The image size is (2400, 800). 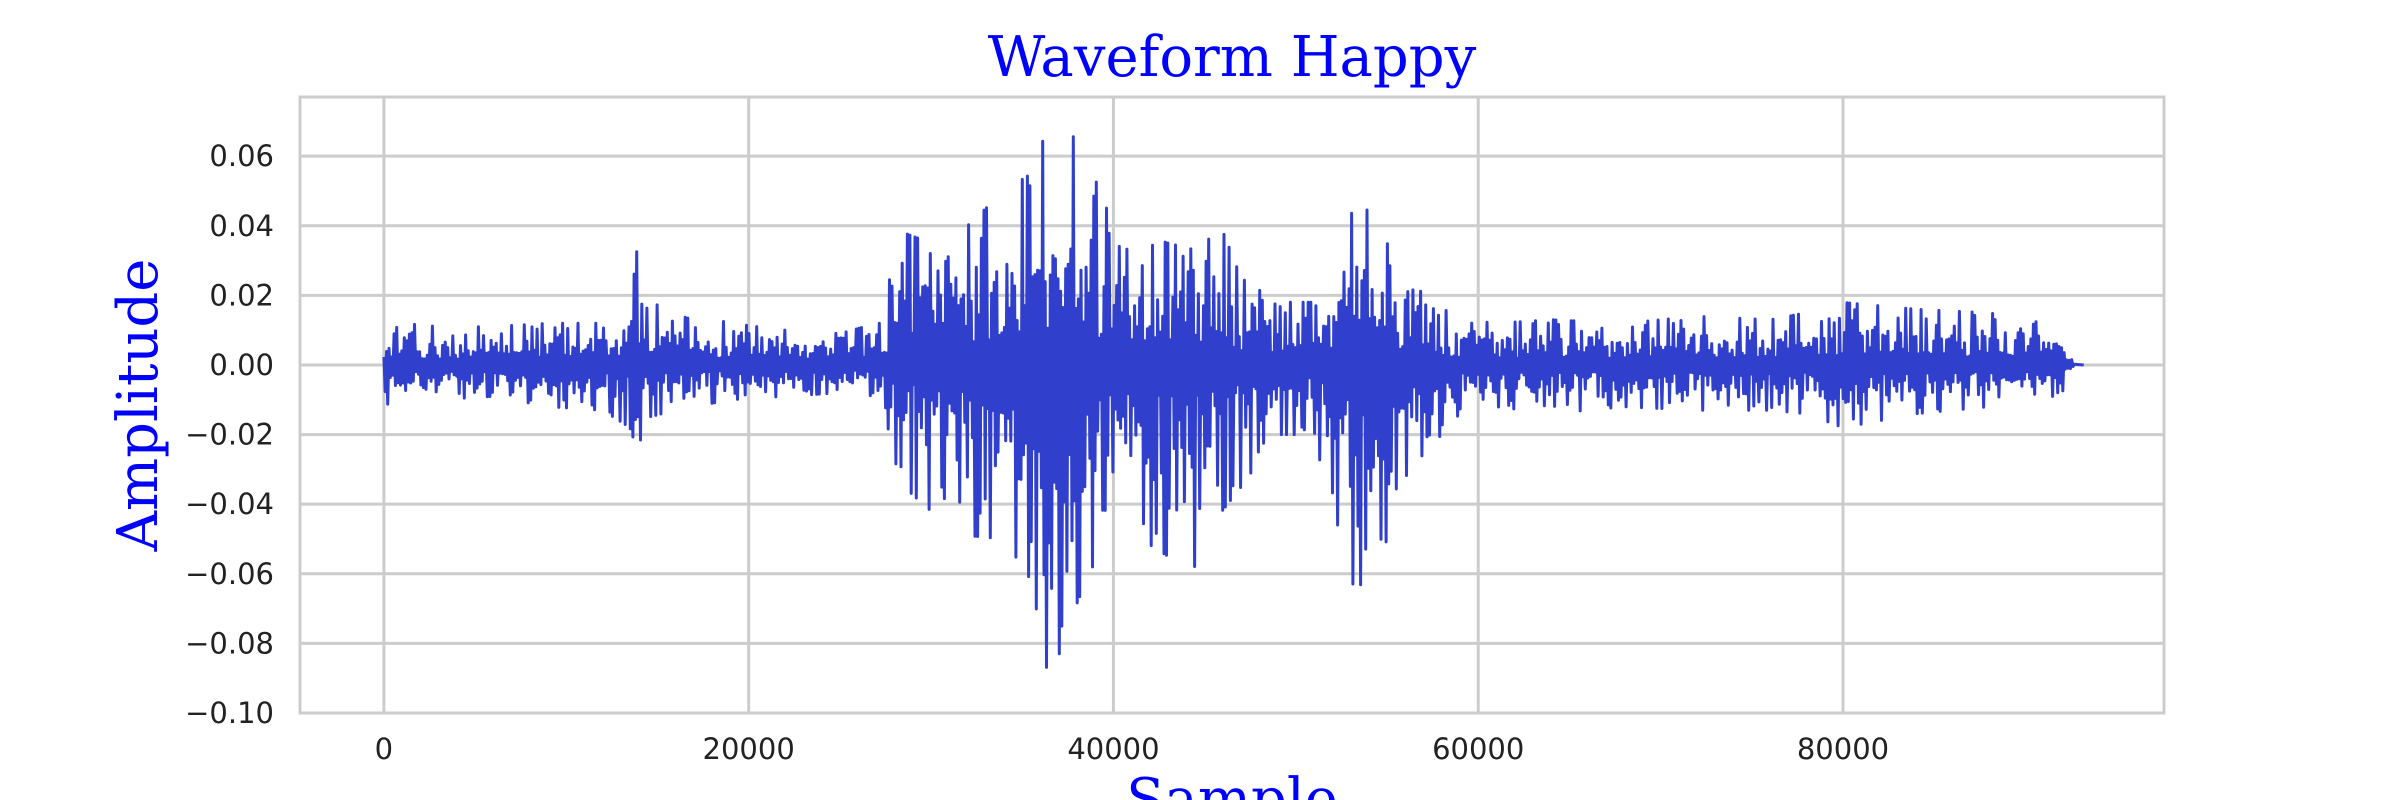 I want to click on x-tick-labels: 0 20000 40000 60000 80000, so click(x=1132, y=749).